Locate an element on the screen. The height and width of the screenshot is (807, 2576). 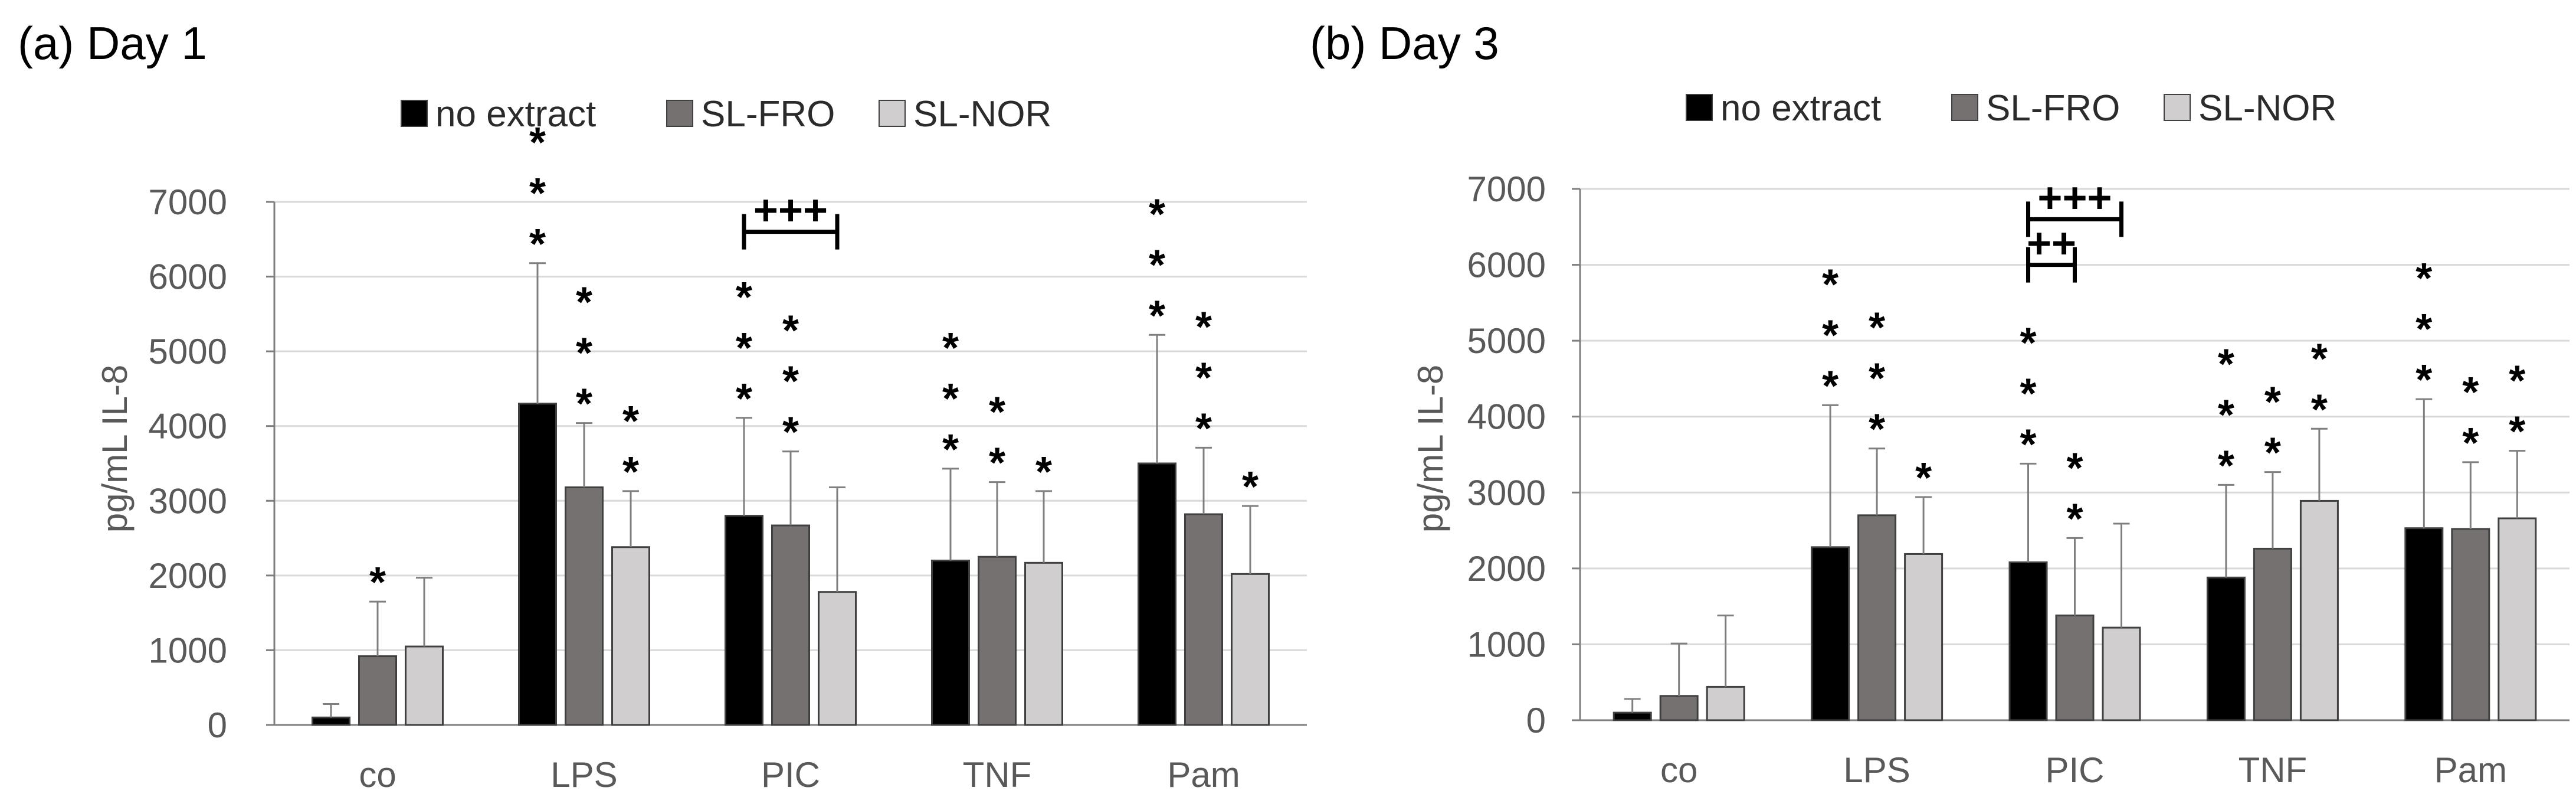
panel-b-y-tick-label: 4000 is located at coordinates (1506, 417).